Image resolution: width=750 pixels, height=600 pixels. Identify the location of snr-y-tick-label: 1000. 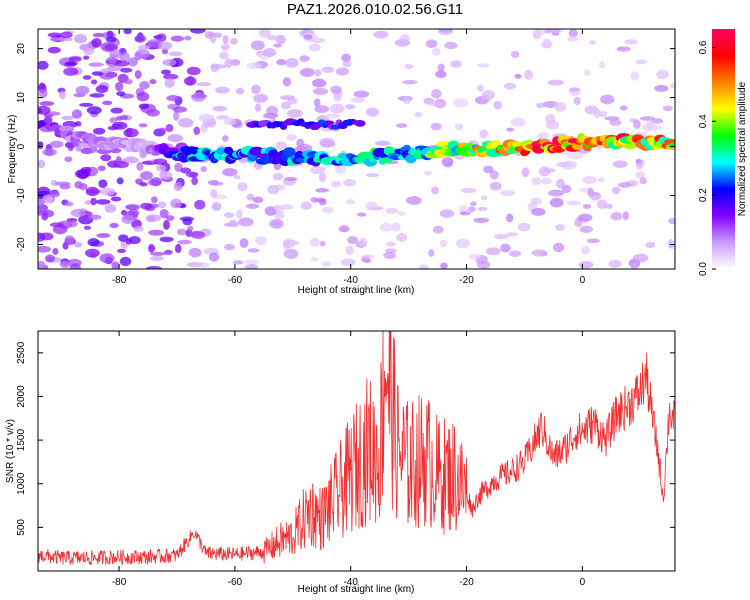
(21, 483).